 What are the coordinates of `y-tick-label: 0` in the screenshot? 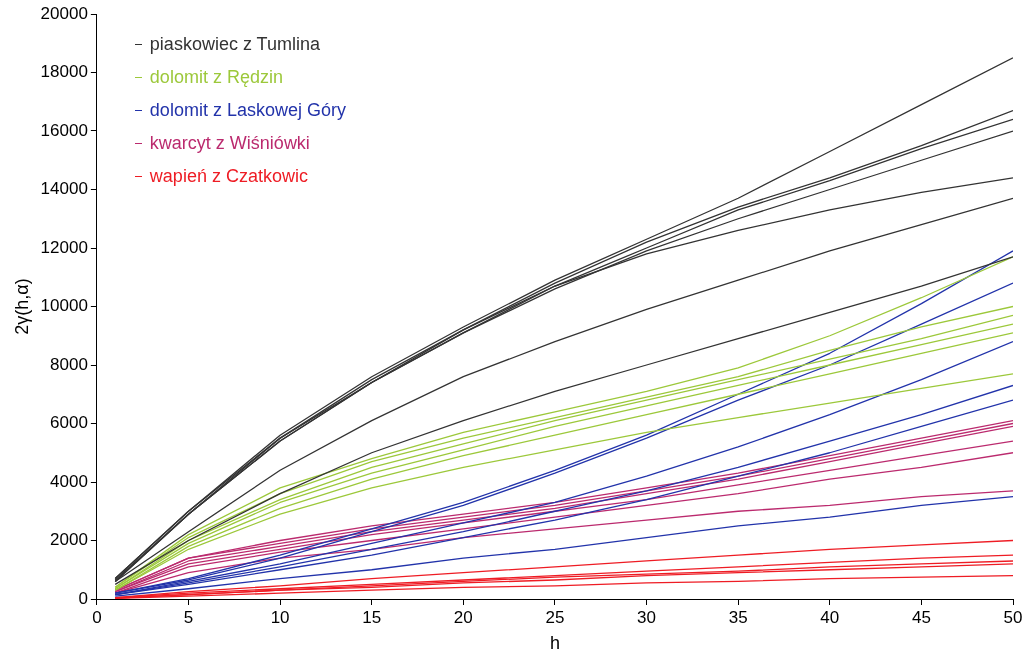 It's located at (83, 598).